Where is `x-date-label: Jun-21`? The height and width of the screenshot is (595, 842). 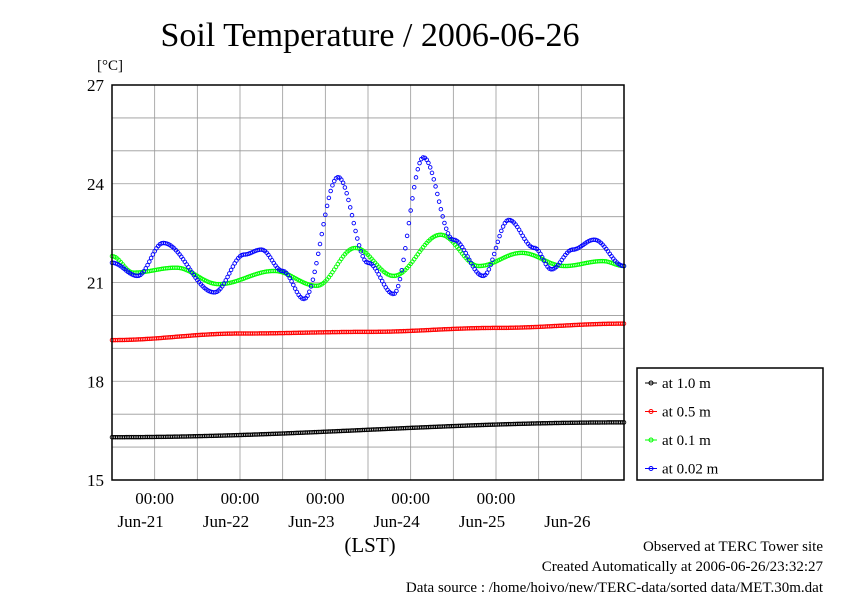 x-date-label: Jun-21 is located at coordinates (141, 521).